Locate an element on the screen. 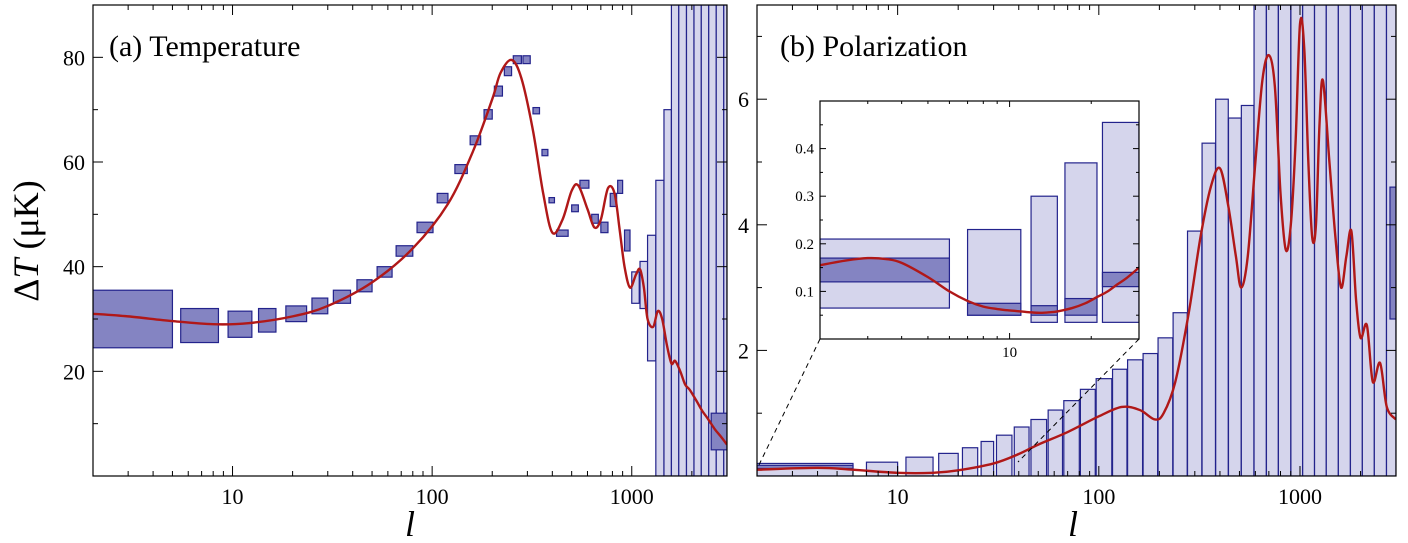 Image resolution: width=1408 pixels, height=543 pixels. i-y-tick-label: 0.1 is located at coordinates (804, 292).